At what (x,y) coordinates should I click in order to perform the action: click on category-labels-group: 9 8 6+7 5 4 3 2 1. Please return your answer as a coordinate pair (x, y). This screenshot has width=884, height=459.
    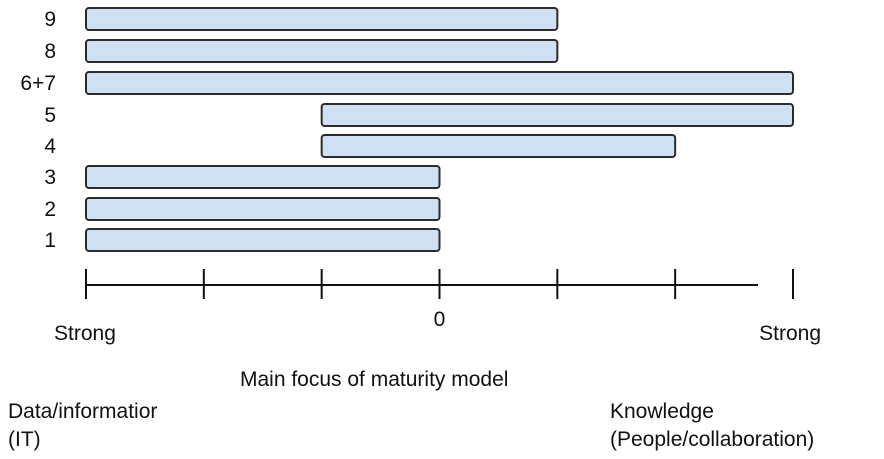
    Looking at the image, I should click on (38, 130).